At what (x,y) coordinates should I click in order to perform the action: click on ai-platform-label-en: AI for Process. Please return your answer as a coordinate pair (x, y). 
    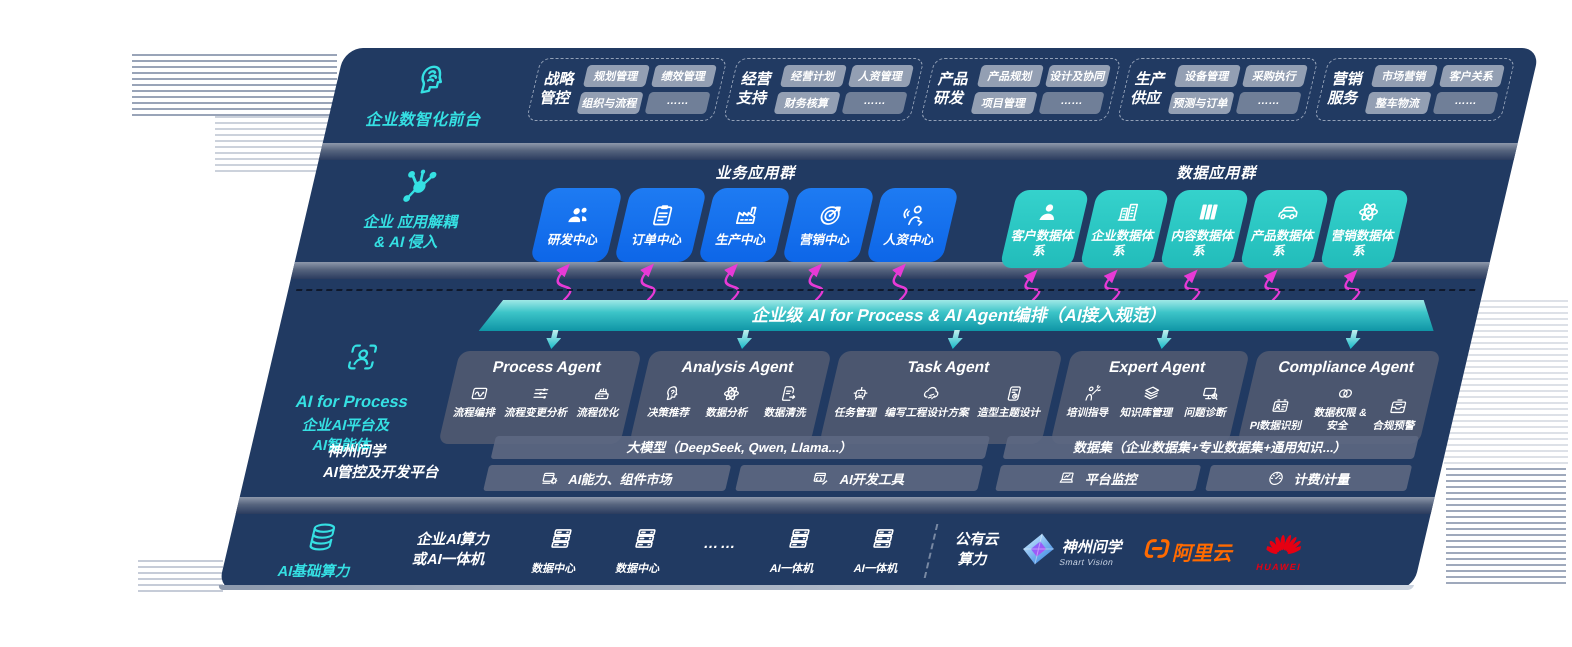
    Looking at the image, I should click on (352, 402).